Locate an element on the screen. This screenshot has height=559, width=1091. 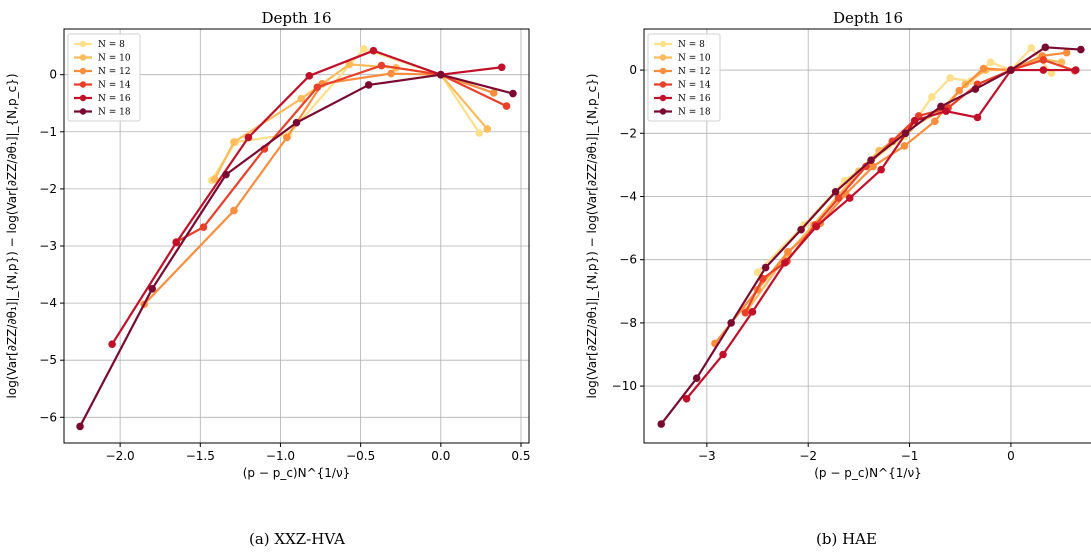
y-tick-label: −5 is located at coordinates (48, 360).